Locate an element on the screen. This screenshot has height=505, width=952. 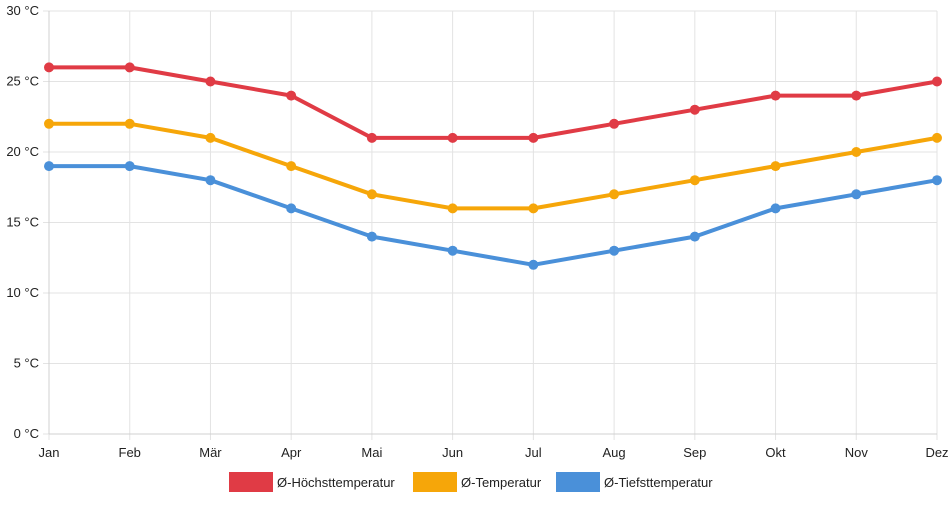
x-tick-label: Mai is located at coordinates (371, 452).